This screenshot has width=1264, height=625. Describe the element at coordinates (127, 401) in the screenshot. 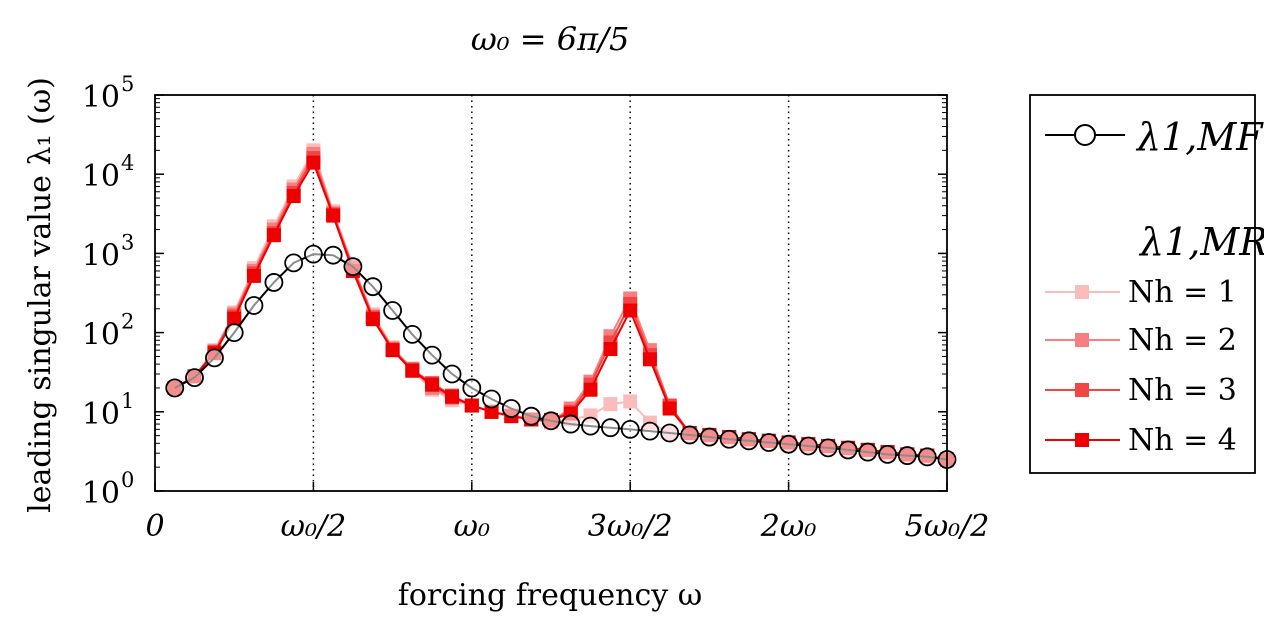

I see `y-tick-label-exp-1: 1` at that location.